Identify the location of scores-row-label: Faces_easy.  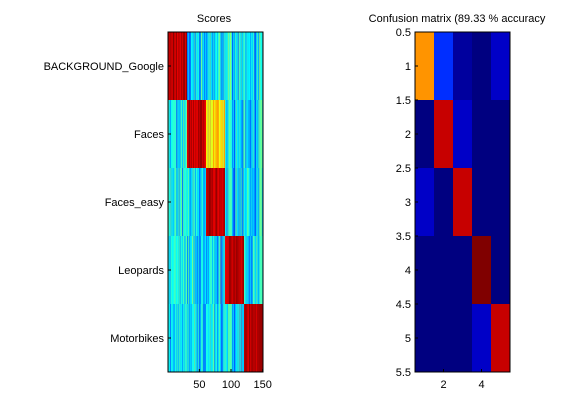
(135, 203).